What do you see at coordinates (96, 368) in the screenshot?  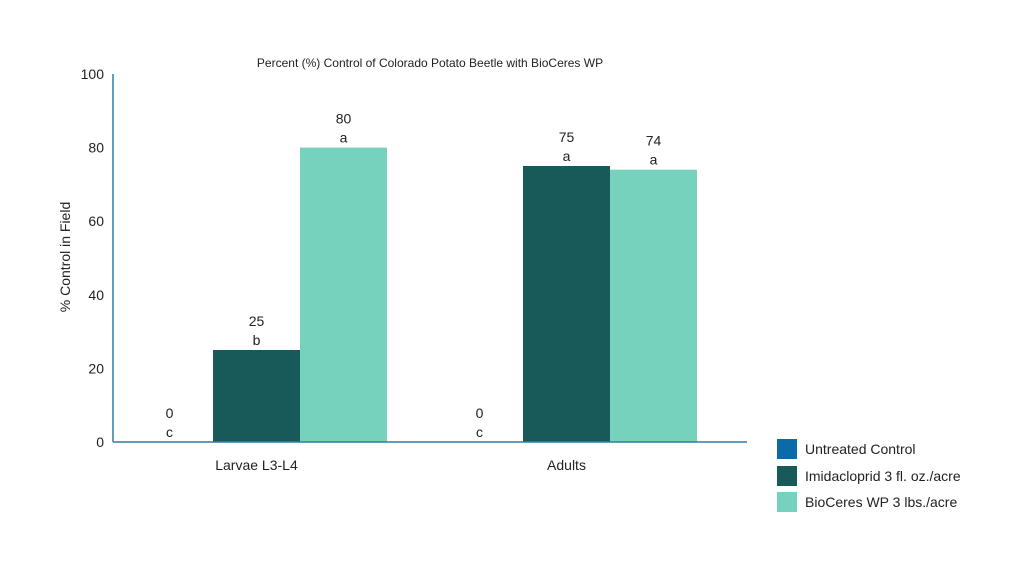 I see `y-tick-label: 20` at bounding box center [96, 368].